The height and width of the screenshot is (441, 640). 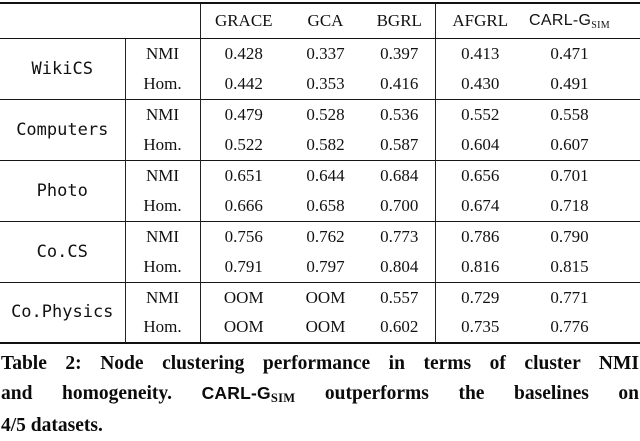 I want to click on col-header-grace: GRACE, so click(x=243, y=21).